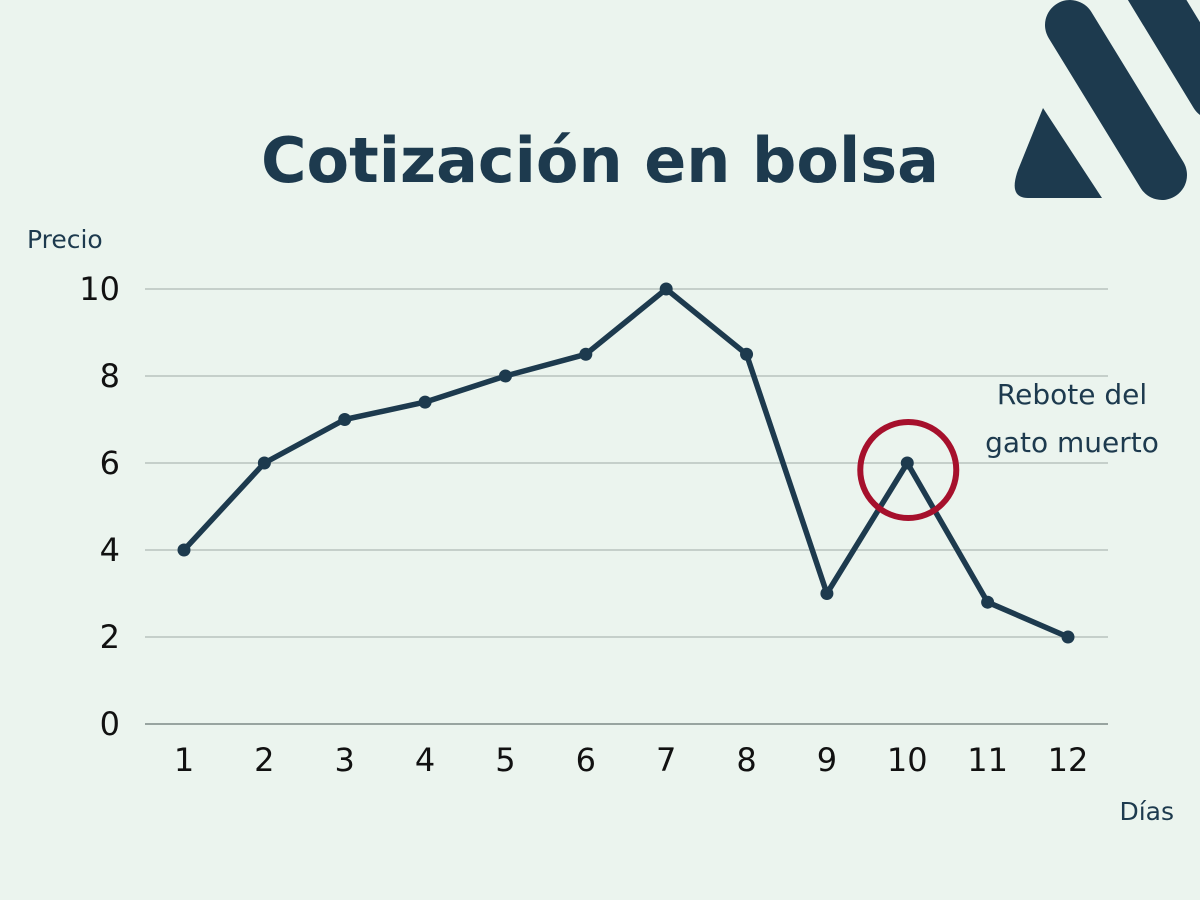 This screenshot has height=900, width=1200. What do you see at coordinates (505, 760) in the screenshot?
I see `x-tick-label: 5` at bounding box center [505, 760].